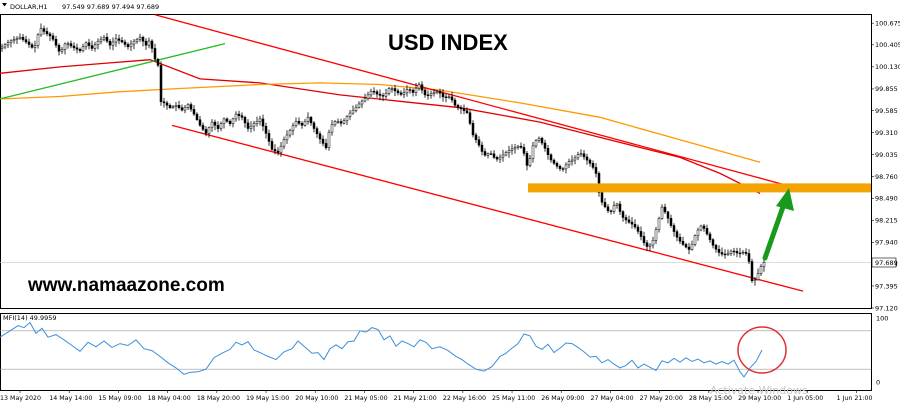 Image resolution: width=900 pixels, height=404 pixels. Describe the element at coordinates (4, 5) in the screenshot. I see `chevron-down-icon` at that location.